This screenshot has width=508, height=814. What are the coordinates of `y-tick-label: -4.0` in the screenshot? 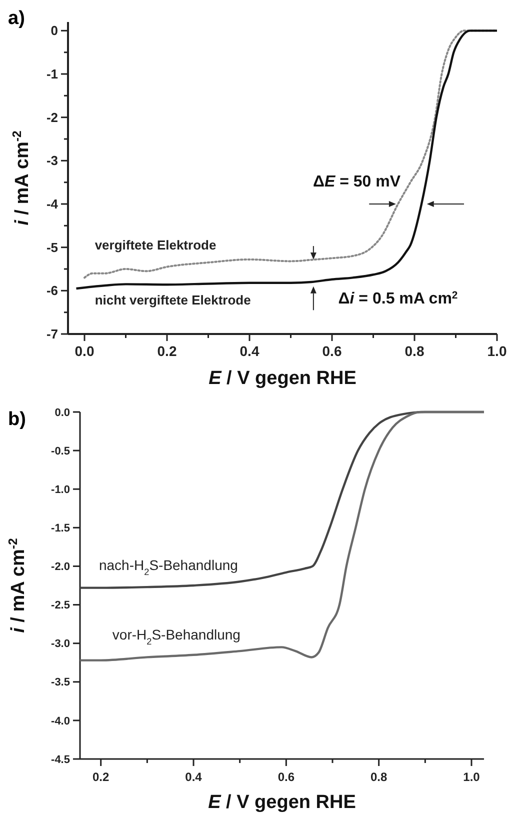 It's located at (60, 721).